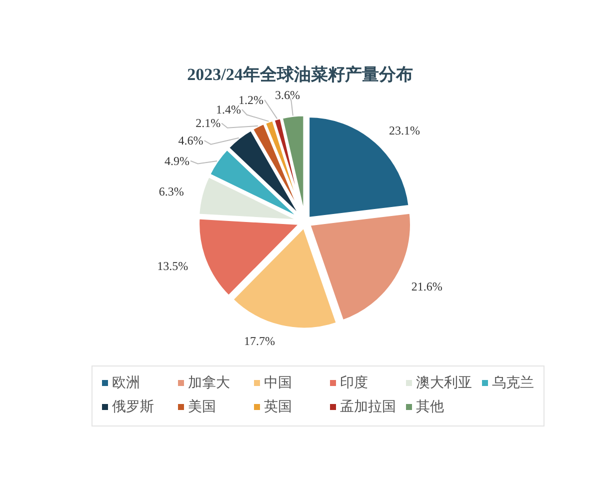 This screenshot has height=480, width=600. What do you see at coordinates (228, 109) in the screenshot?
I see `data-label: 1.4%` at bounding box center [228, 109].